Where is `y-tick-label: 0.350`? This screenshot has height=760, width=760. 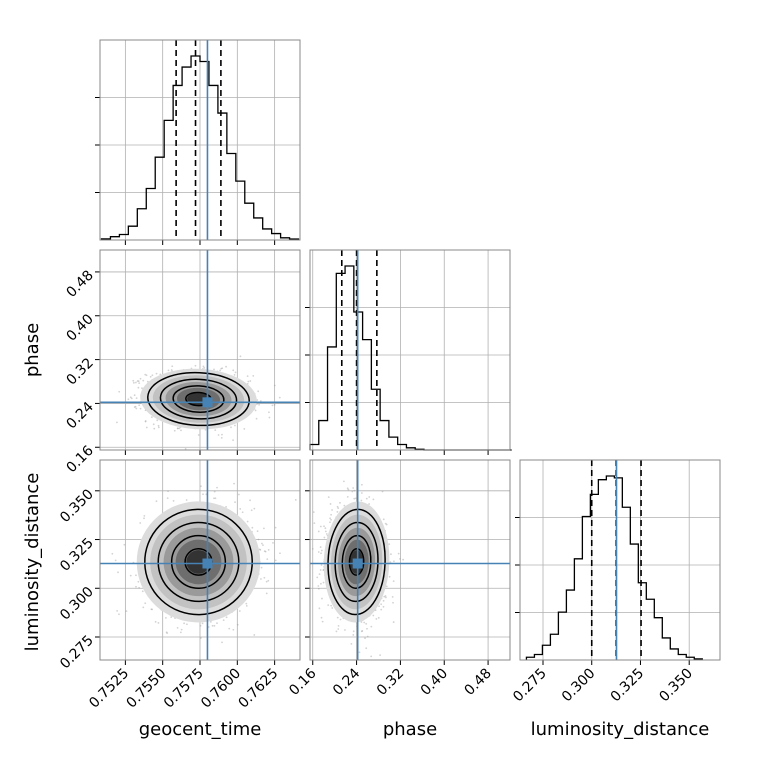
y-tick-label: 0.350 is located at coordinates (77, 506).